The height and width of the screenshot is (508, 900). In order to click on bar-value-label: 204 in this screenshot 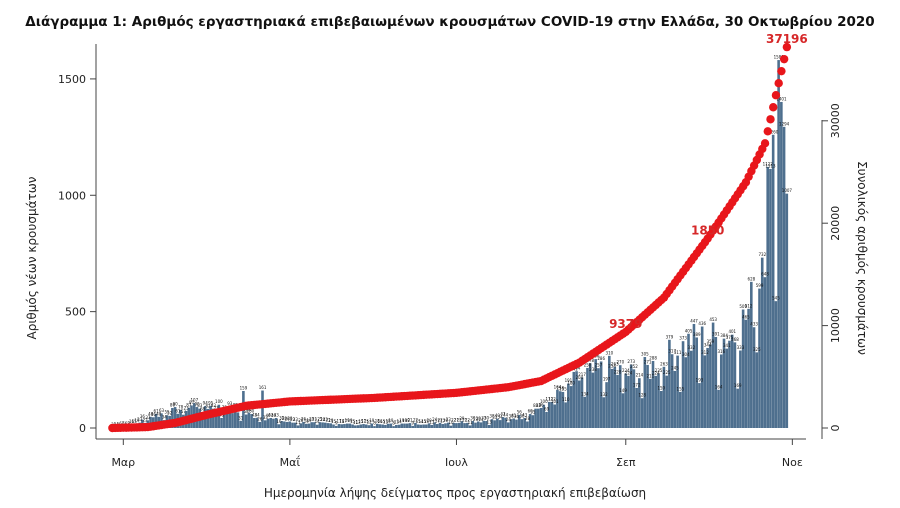, I will do `click(580, 377)`.